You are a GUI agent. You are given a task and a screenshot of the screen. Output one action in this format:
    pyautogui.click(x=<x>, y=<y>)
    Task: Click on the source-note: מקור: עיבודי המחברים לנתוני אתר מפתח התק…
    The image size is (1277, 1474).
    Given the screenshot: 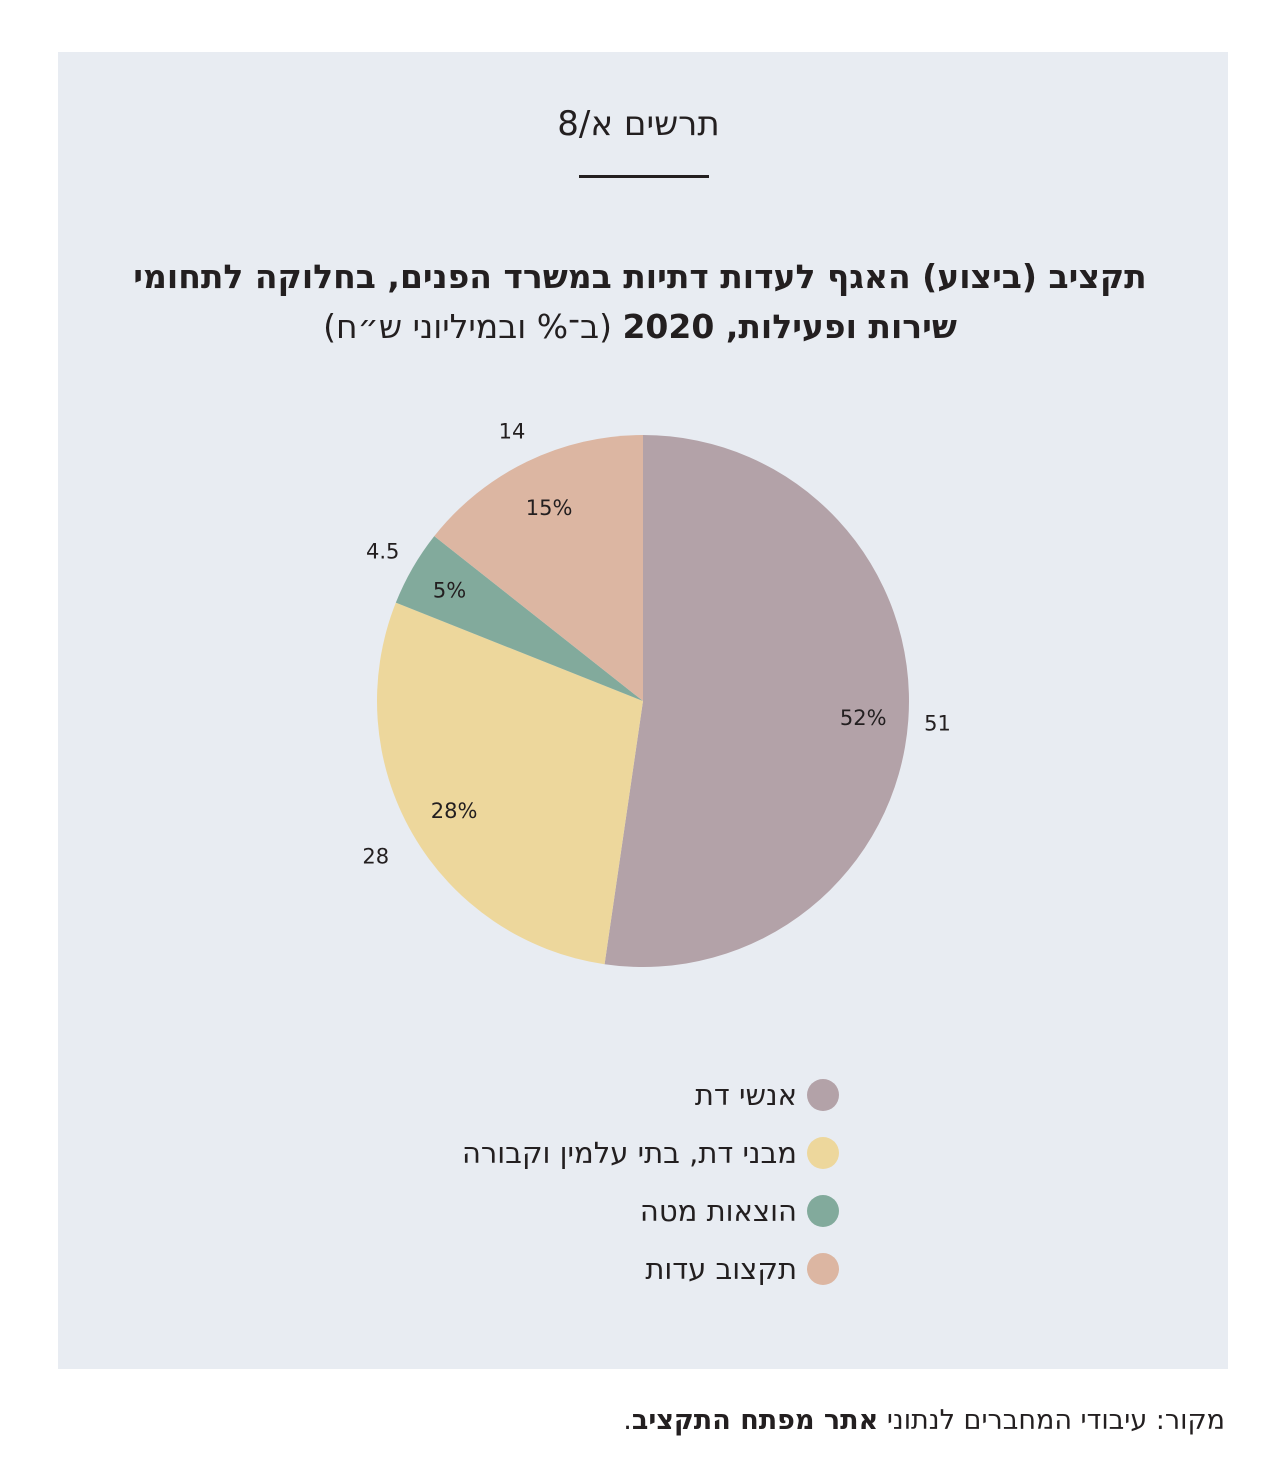 What is the action you would take?
    pyautogui.click(x=924, y=1420)
    